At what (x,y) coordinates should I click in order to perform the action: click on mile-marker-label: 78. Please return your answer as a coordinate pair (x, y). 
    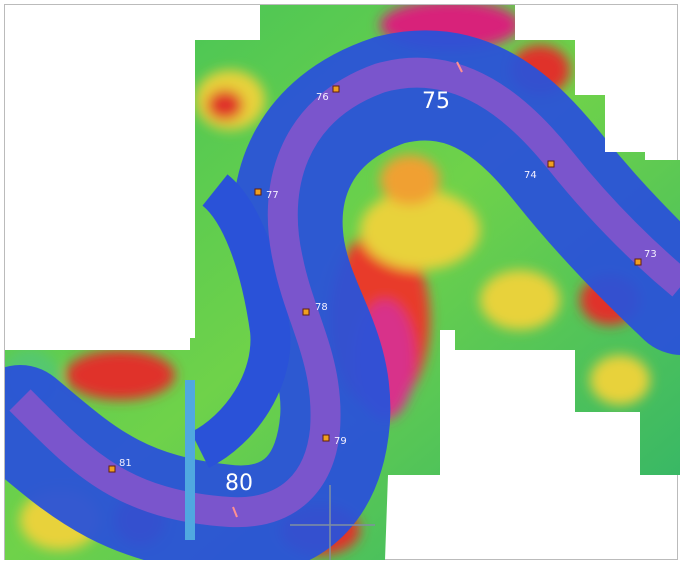
    Looking at the image, I should click on (321, 307).